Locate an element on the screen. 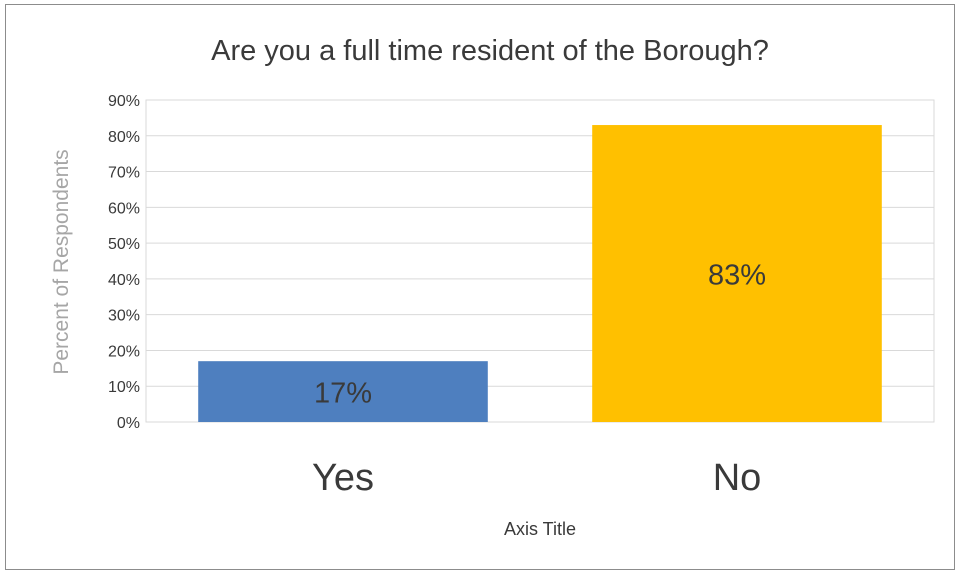  x-axis-title: Axis Title is located at coordinates (540, 529).